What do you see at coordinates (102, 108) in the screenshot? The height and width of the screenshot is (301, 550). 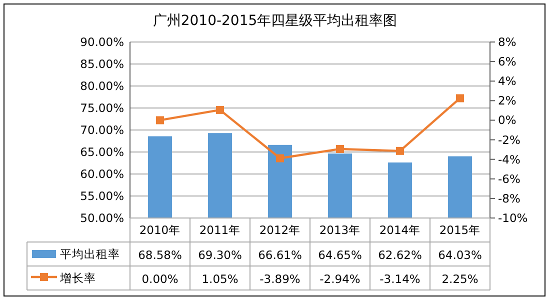 I see `y-tick-label: 75.00%` at bounding box center [102, 108].